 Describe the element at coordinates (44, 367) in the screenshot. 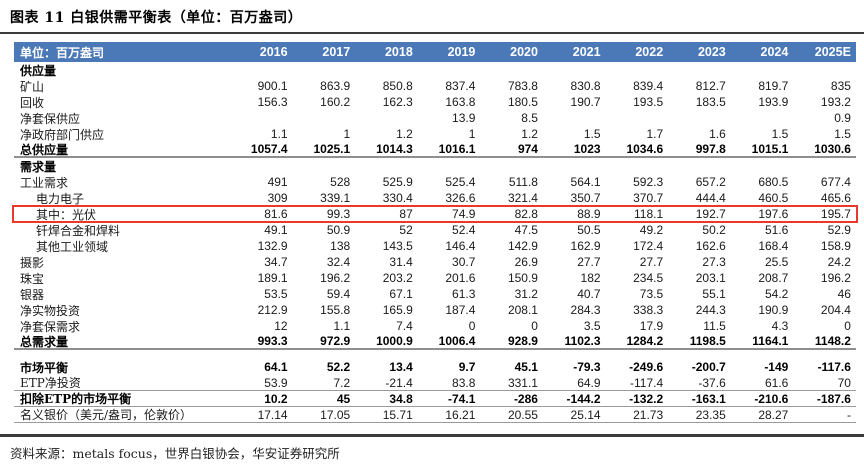

I see `row-label: 市场平衡` at that location.